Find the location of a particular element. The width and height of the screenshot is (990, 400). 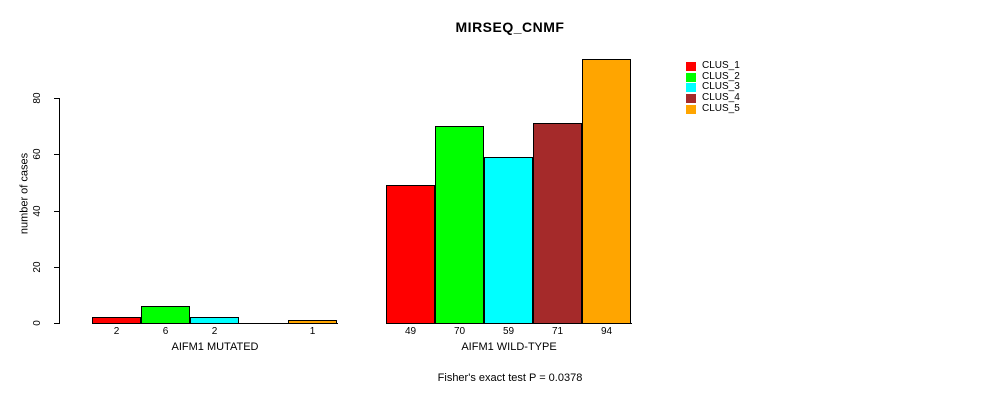

legend-label: CLUS_3 is located at coordinates (721, 86).